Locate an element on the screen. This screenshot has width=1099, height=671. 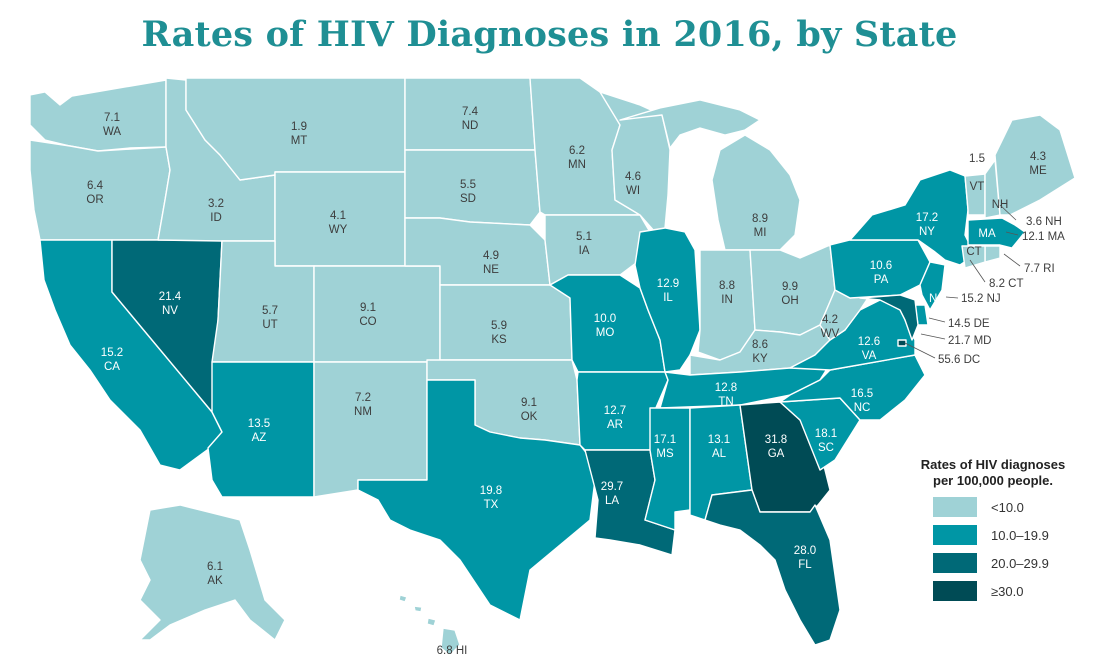
state-ma is located at coordinates (996, 233).